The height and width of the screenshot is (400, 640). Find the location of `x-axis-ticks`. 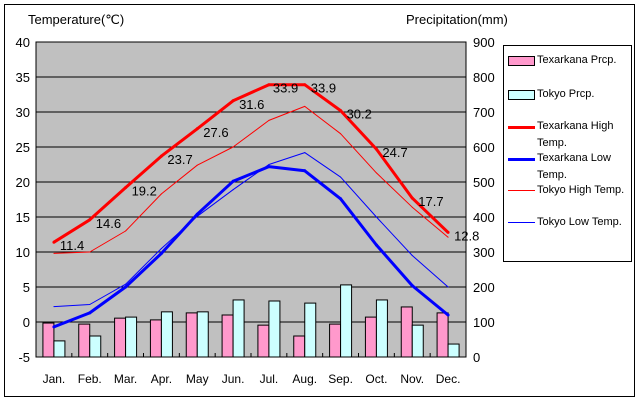

x-axis-ticks is located at coordinates (251, 355).